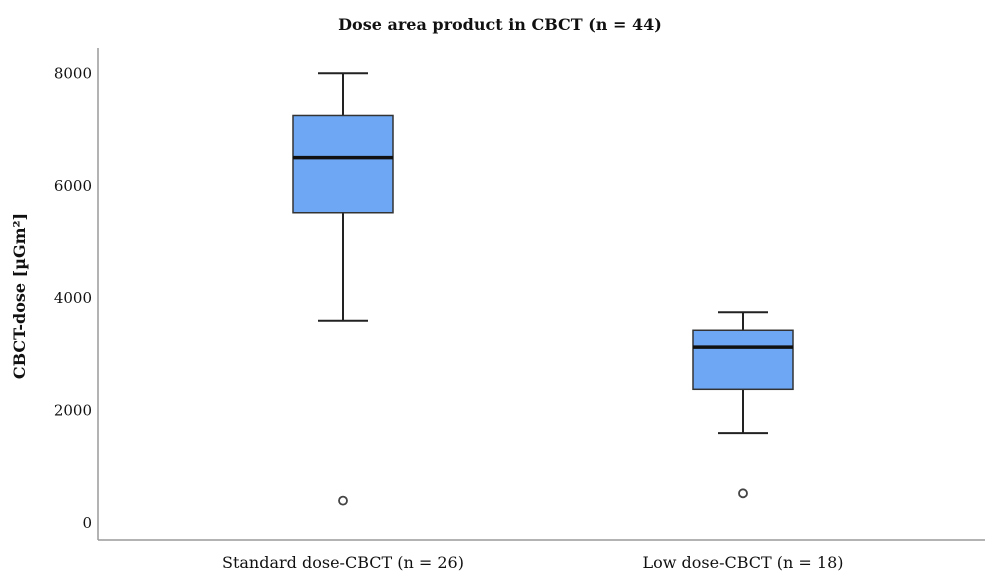 Image resolution: width=1000 pixels, height=584 pixels. What do you see at coordinates (73, 73) in the screenshot?
I see `y-tick-label: 8000` at bounding box center [73, 73].